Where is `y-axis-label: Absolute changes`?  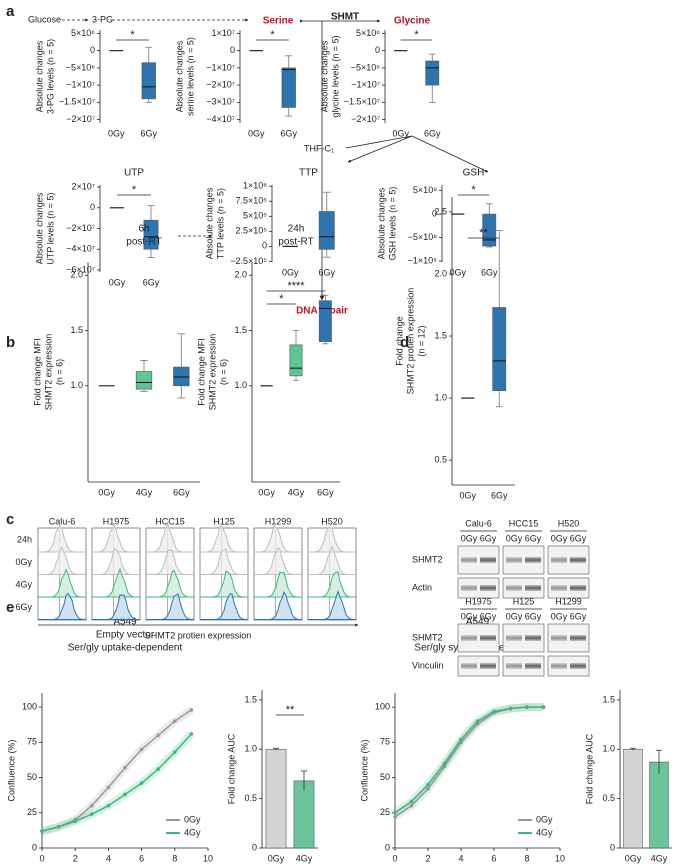 y-axis-label: Absolute changes is located at coordinates (39, 228).